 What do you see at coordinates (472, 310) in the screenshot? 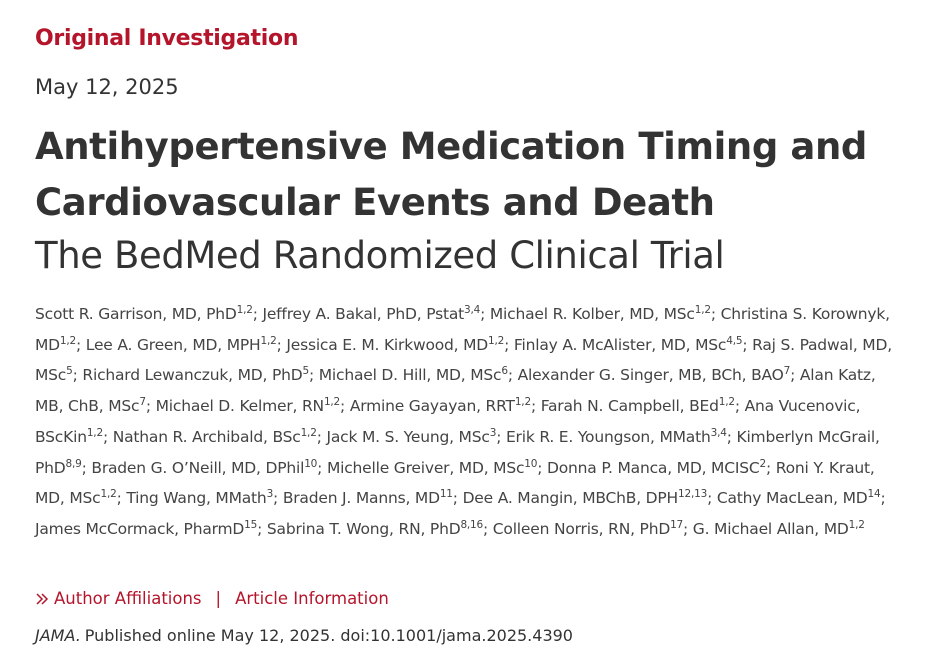
I see `author-affiliation-ref: 3,4` at bounding box center [472, 310].